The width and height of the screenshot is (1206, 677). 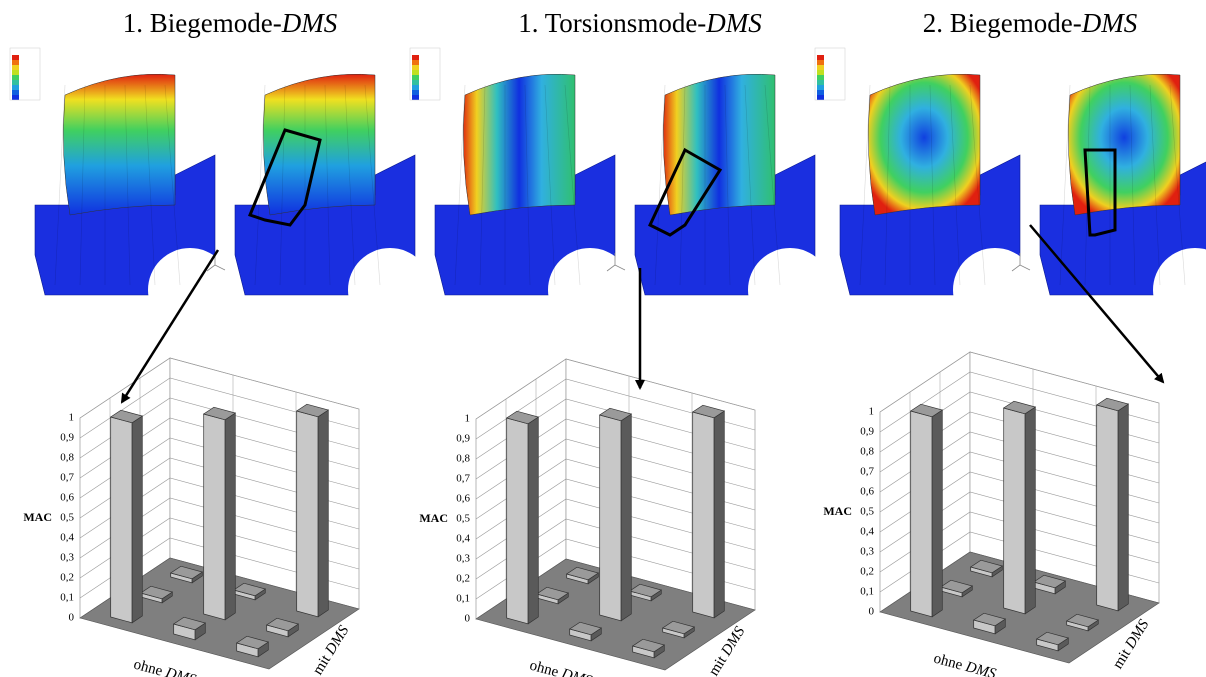 What do you see at coordinates (867, 512) in the screenshot?
I see `y-tick-label: 0,5` at bounding box center [867, 512].